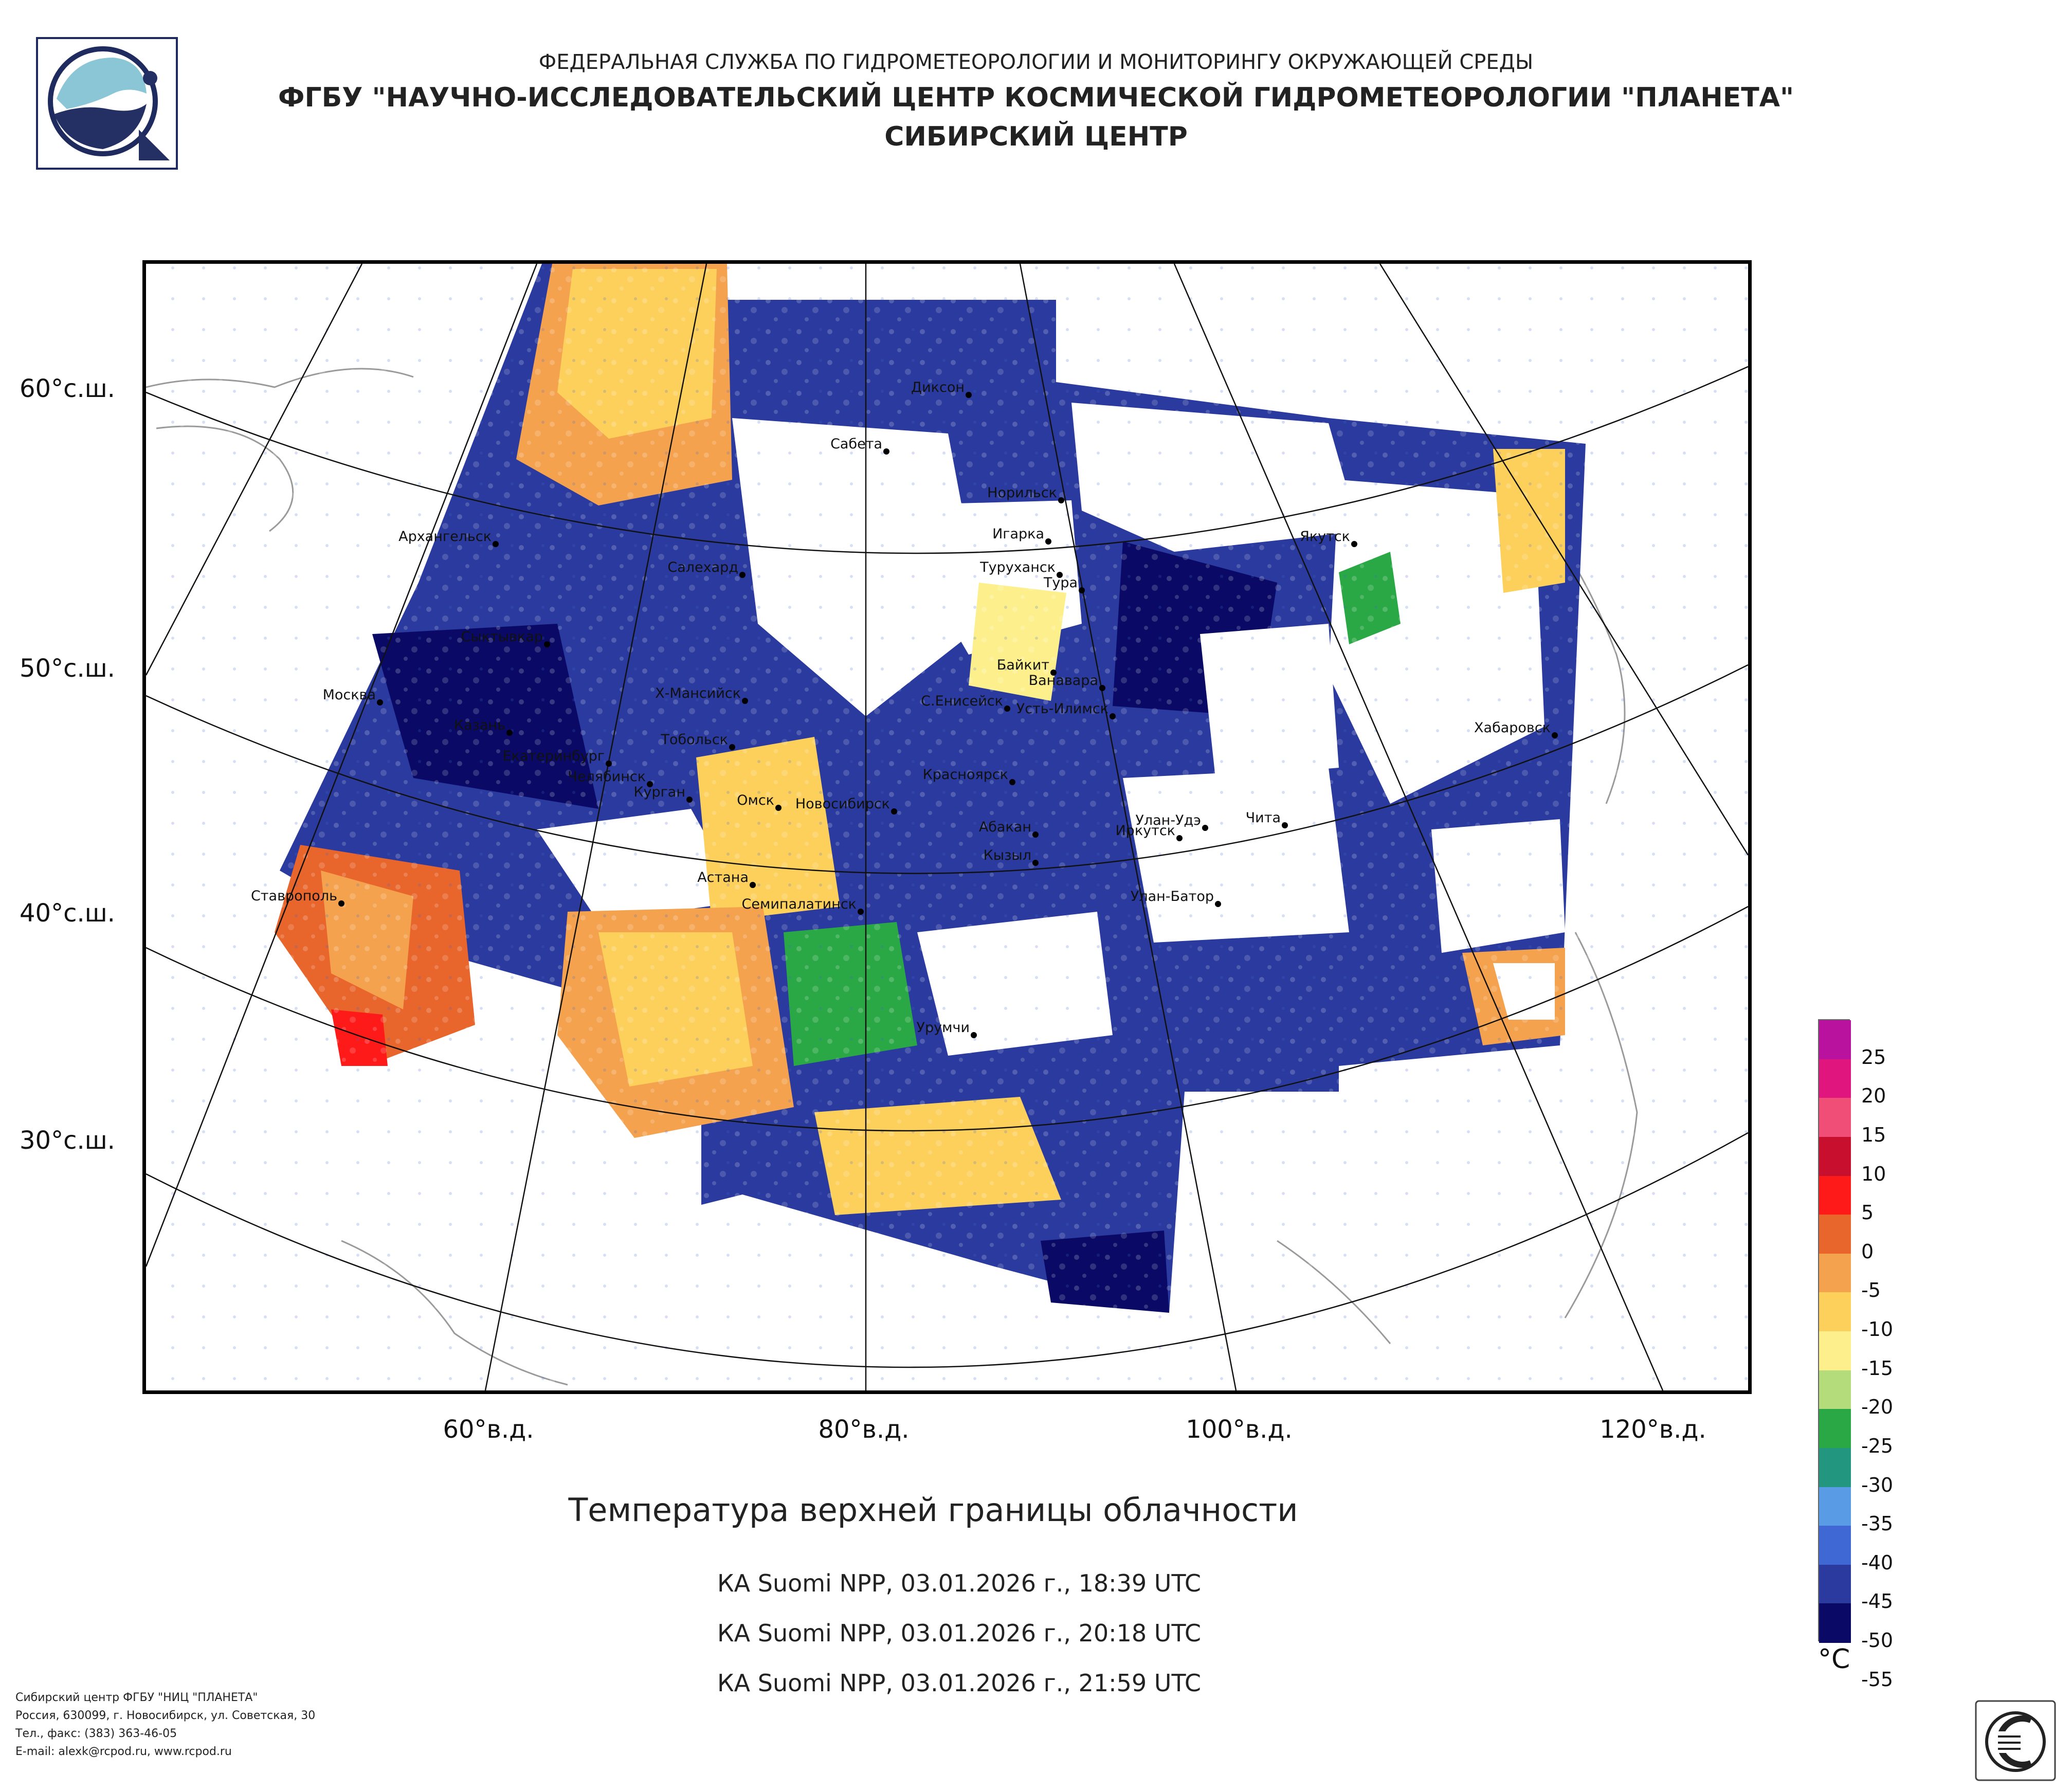 The width and height of the screenshot is (2072, 1791). I want to click on lat-label-60: 60°с.ш., so click(67, 388).